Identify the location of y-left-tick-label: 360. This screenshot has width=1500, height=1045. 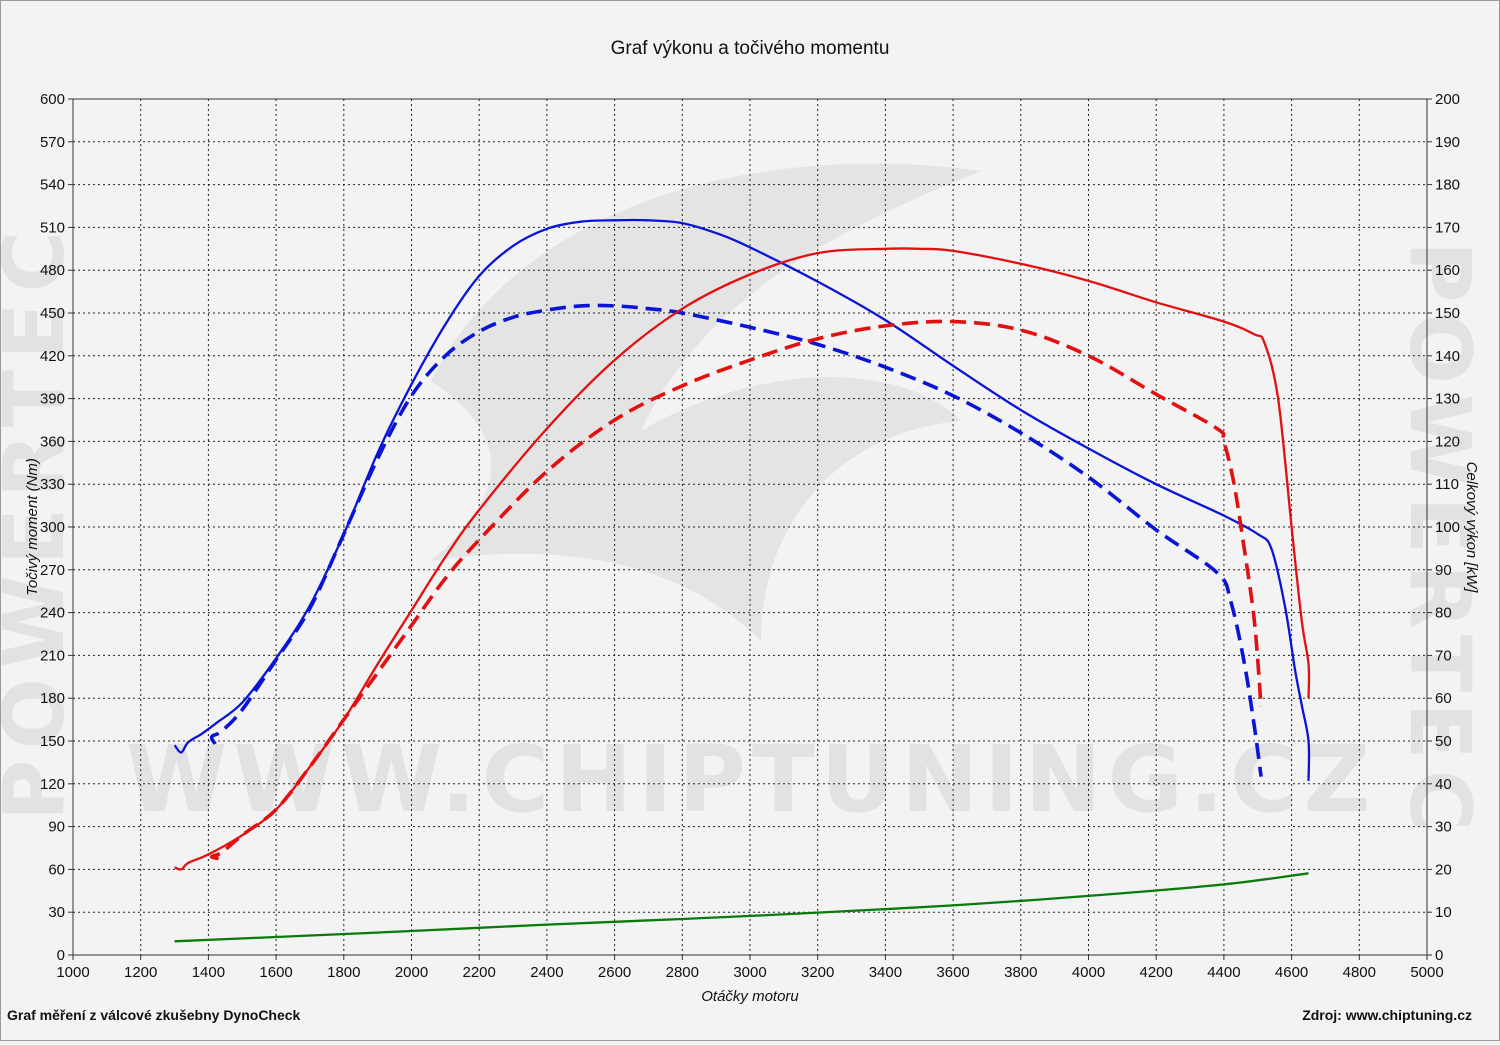
(52, 441).